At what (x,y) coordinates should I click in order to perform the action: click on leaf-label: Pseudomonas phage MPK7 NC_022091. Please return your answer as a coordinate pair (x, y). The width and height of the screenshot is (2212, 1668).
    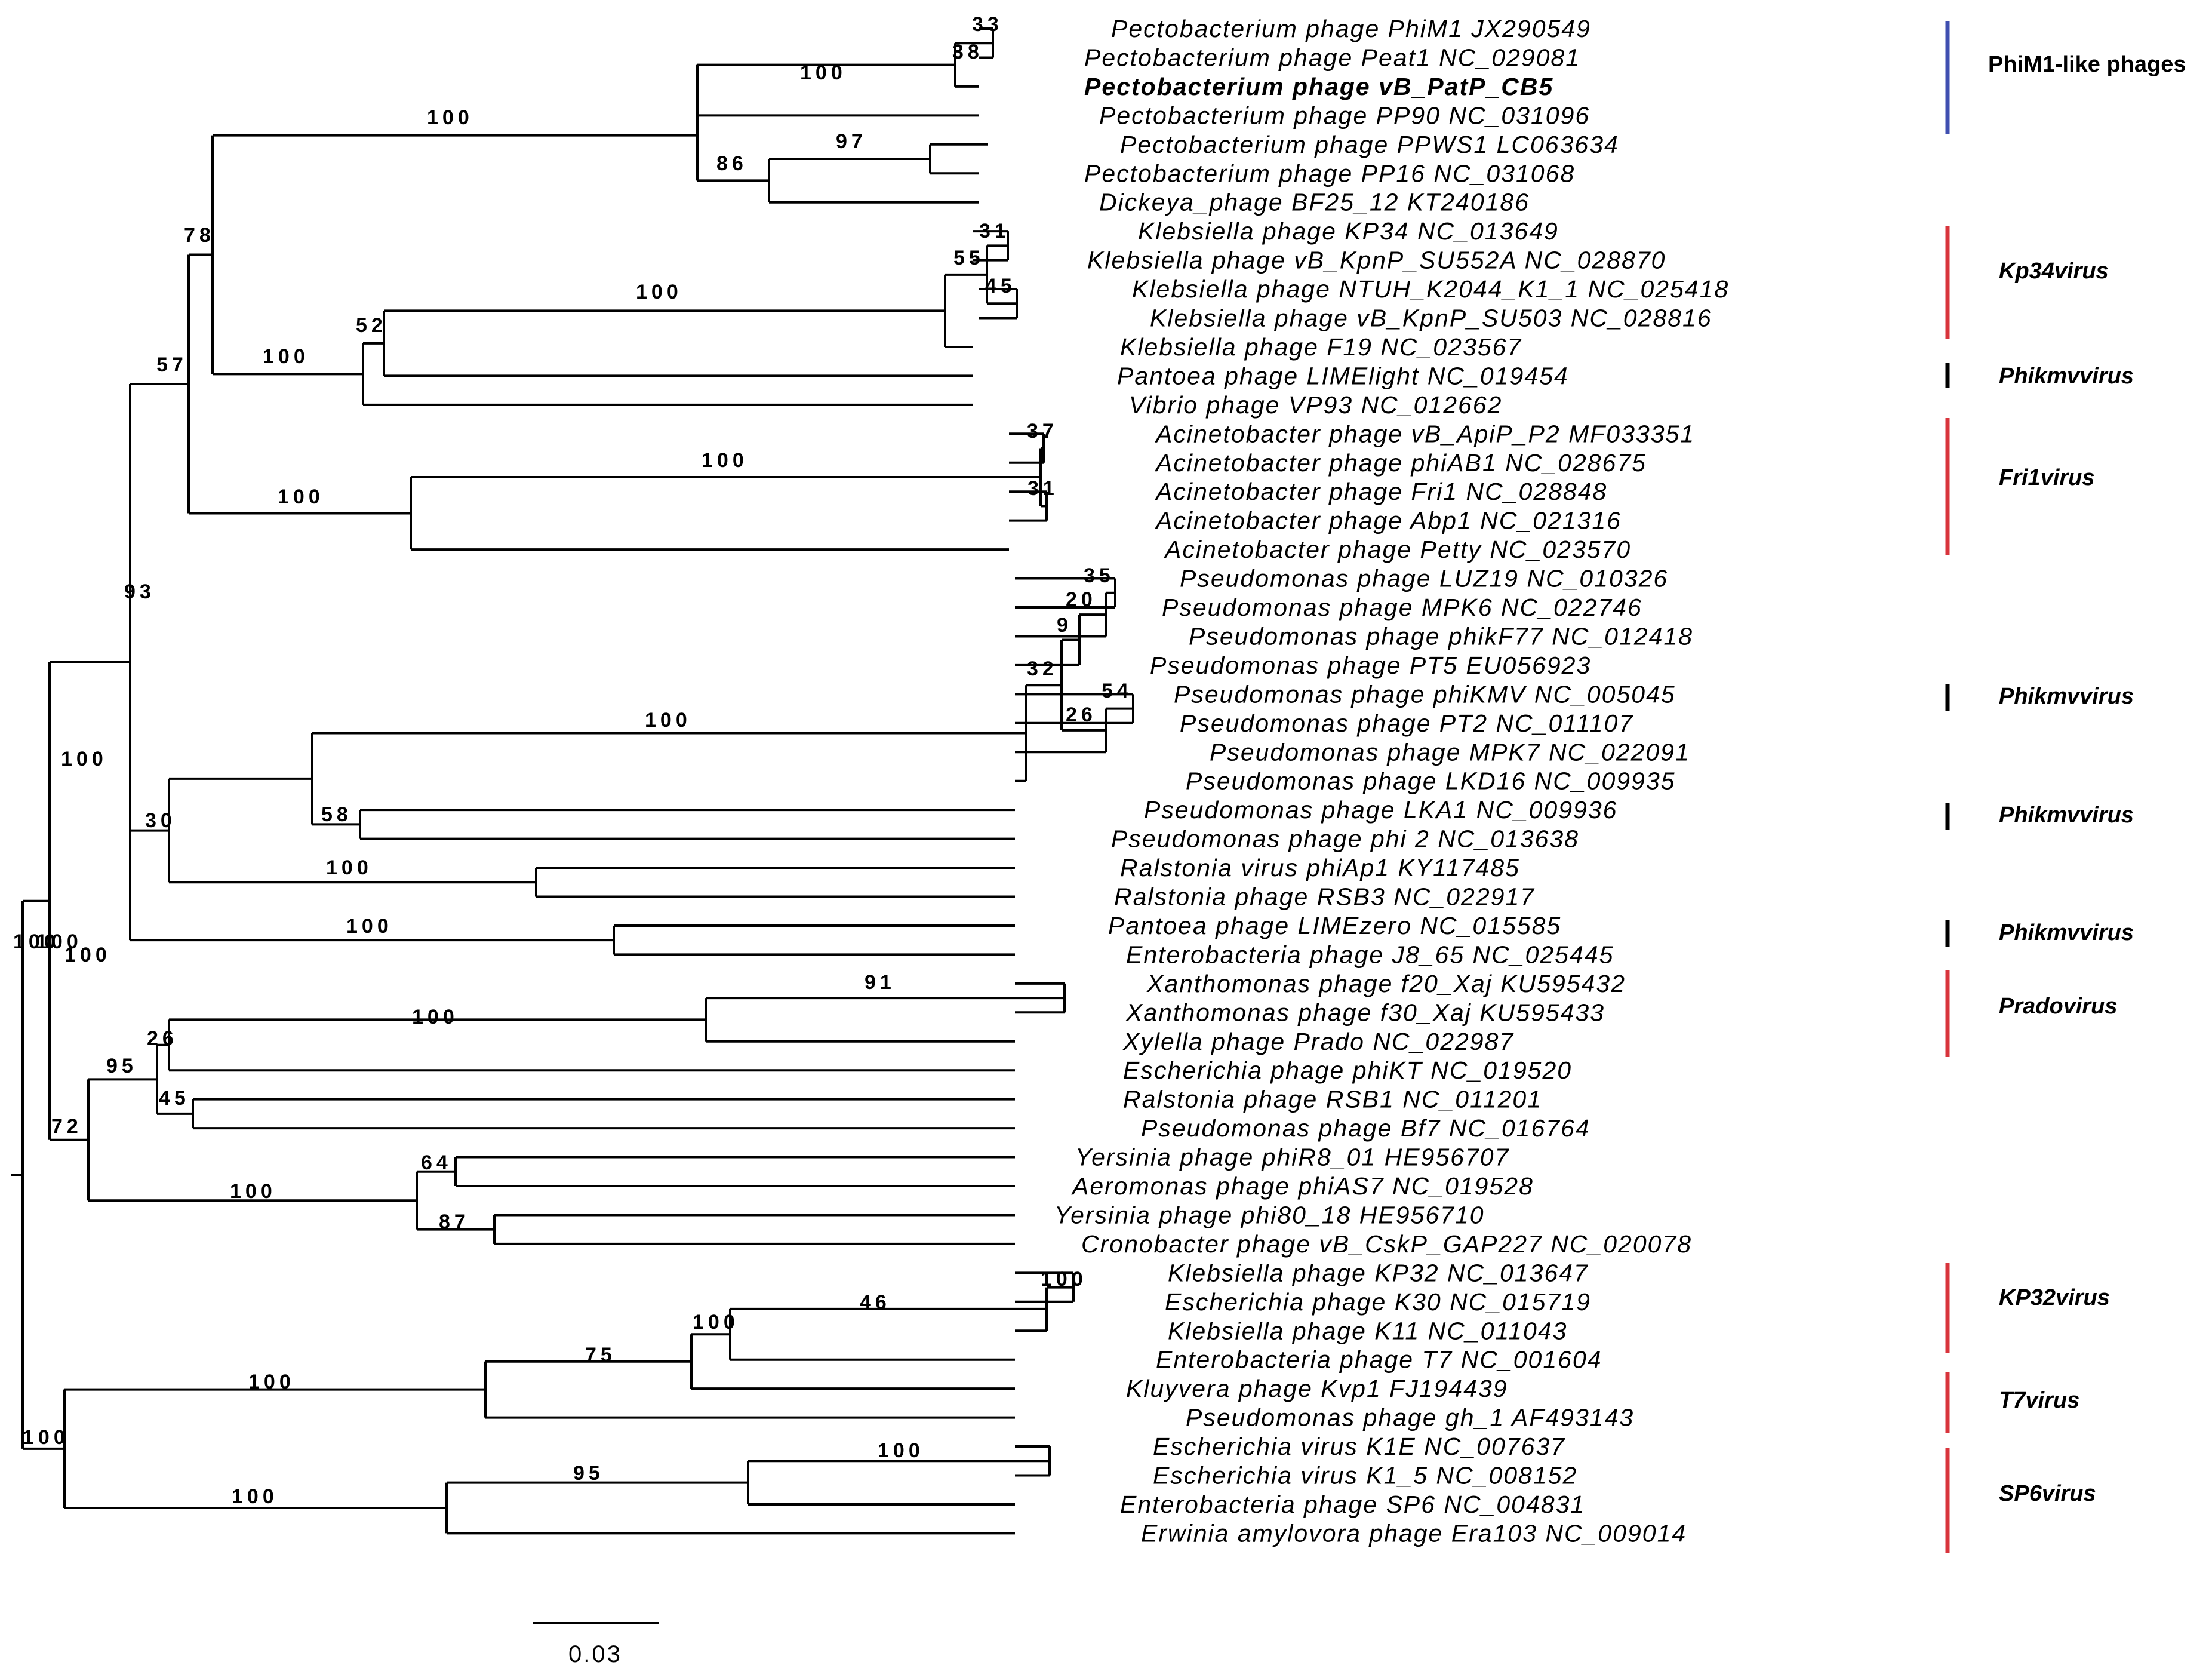
    Looking at the image, I should click on (1450, 752).